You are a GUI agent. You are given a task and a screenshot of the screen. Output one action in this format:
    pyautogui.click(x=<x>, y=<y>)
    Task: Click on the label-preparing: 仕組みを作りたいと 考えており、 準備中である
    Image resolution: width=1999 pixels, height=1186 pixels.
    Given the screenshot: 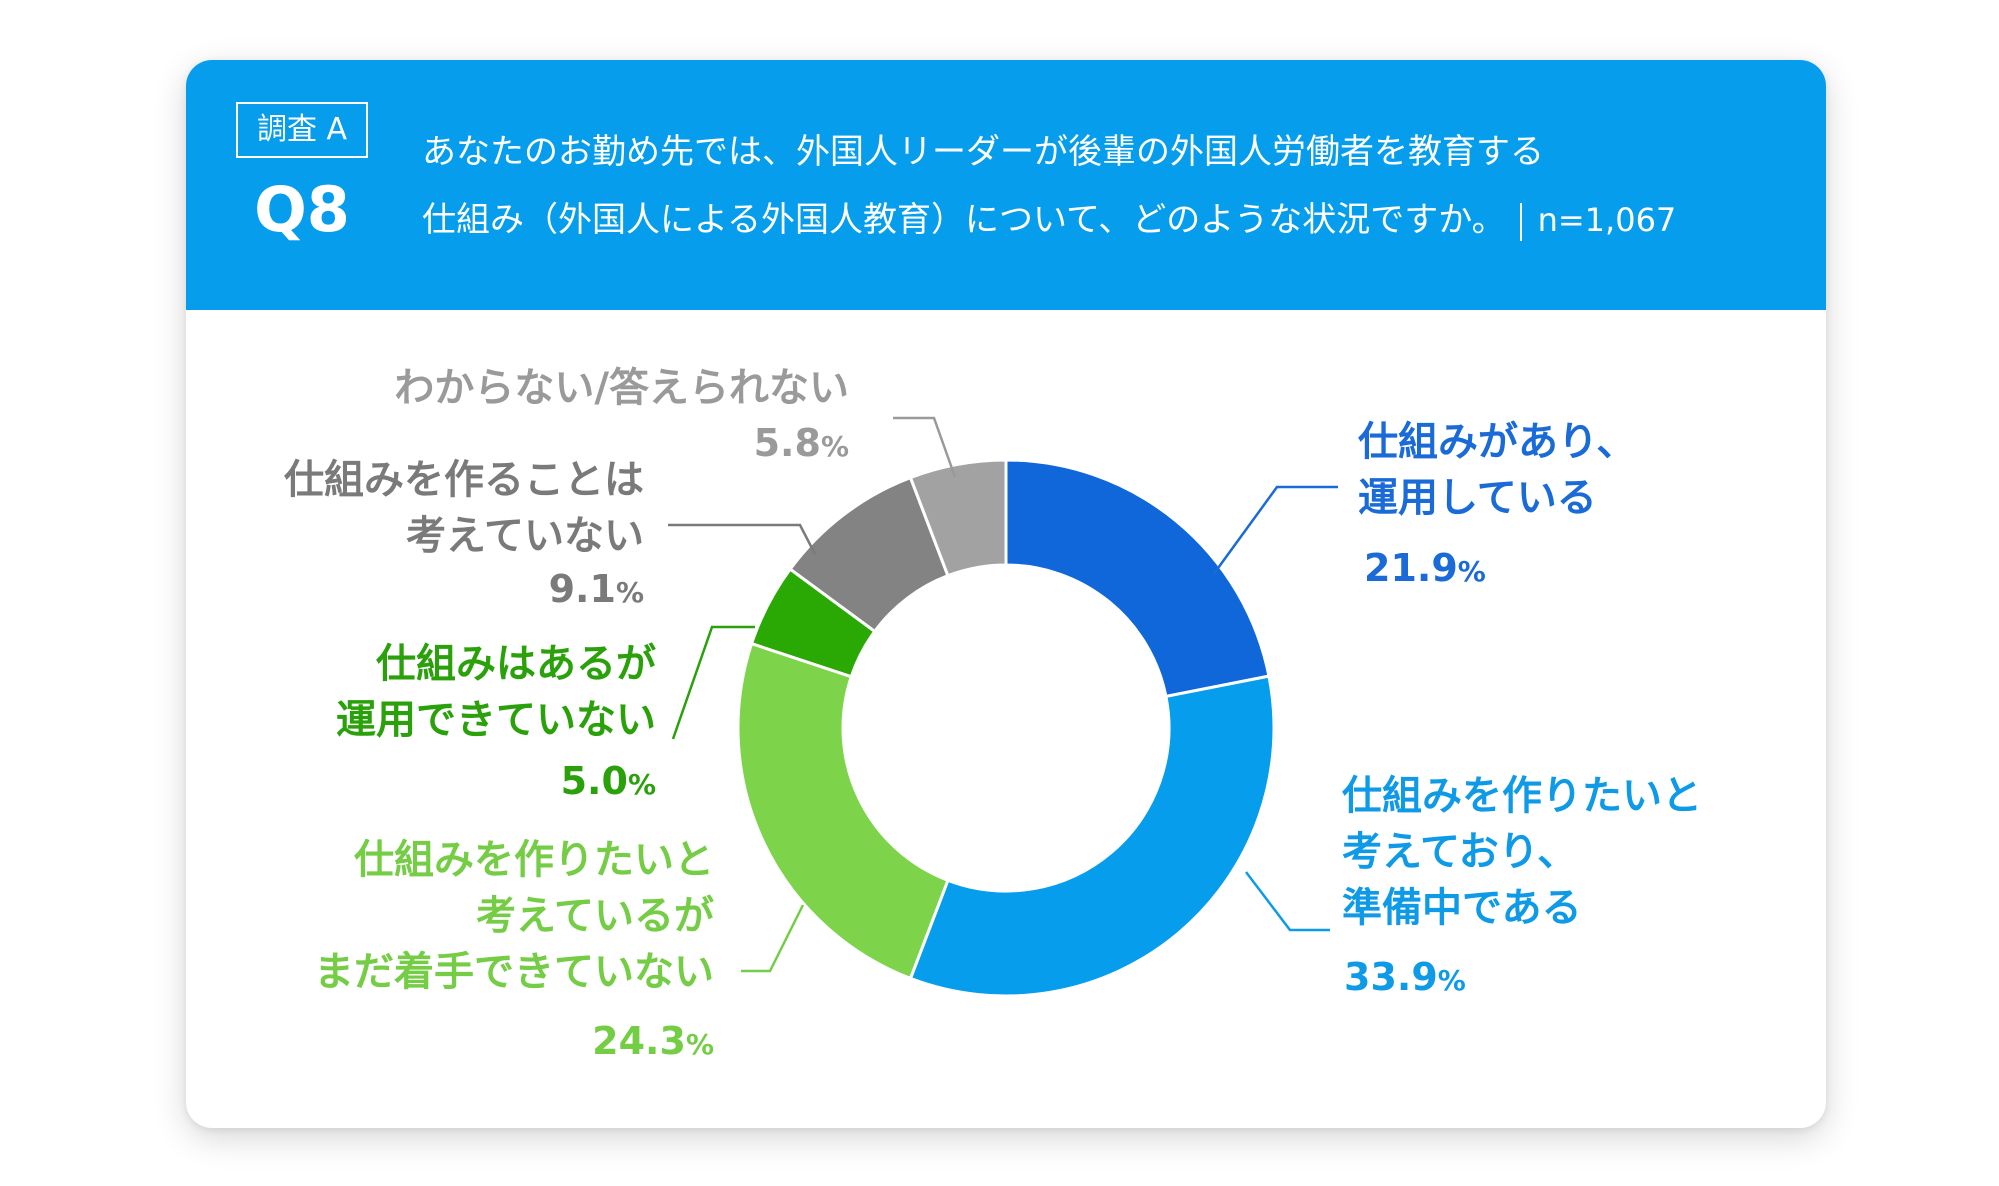 What is the action you would take?
    pyautogui.click(x=1522, y=852)
    